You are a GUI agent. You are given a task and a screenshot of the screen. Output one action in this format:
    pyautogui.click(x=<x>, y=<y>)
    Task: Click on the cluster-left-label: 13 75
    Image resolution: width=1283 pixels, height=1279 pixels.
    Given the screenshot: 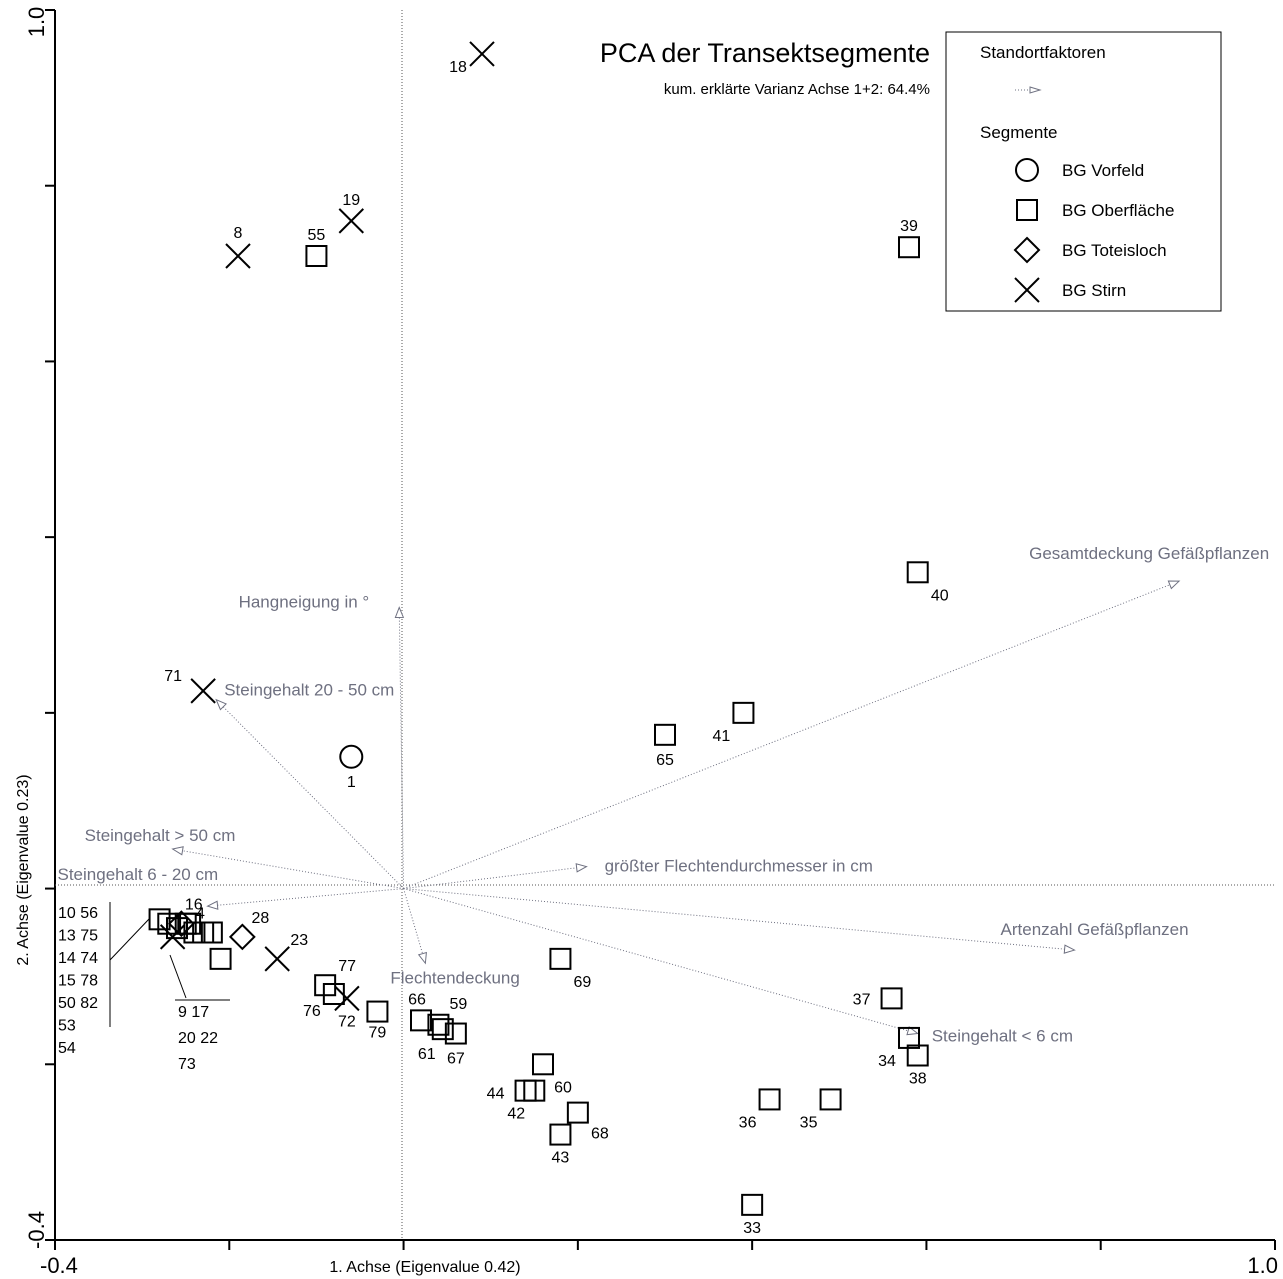 What is the action you would take?
    pyautogui.click(x=78, y=936)
    